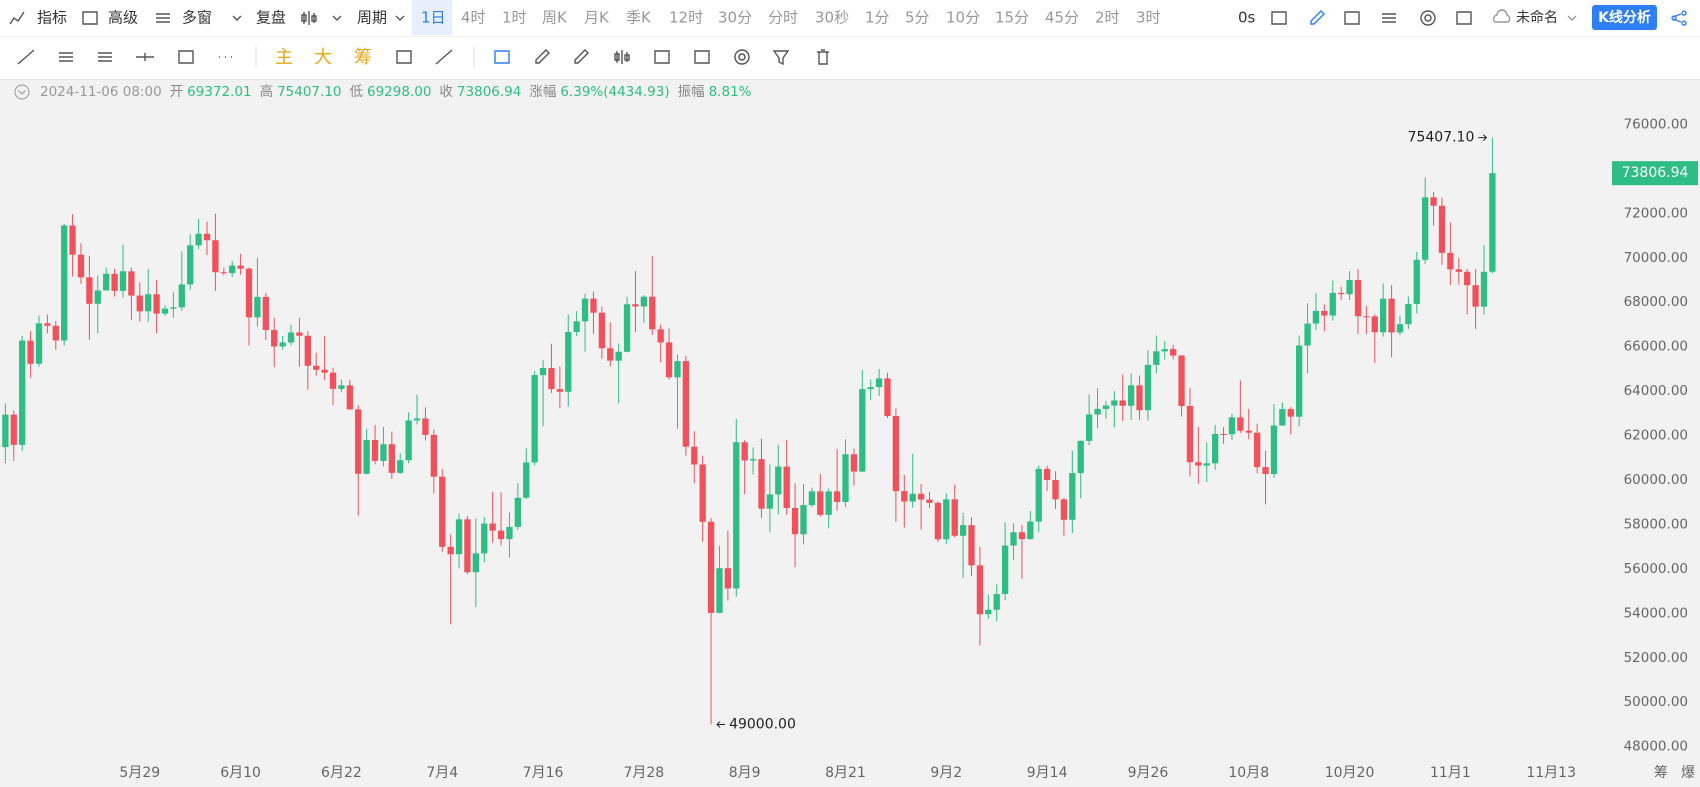 The height and width of the screenshot is (787, 1700). What do you see at coordinates (917, 18) in the screenshot?
I see `period-option: 5分` at bounding box center [917, 18].